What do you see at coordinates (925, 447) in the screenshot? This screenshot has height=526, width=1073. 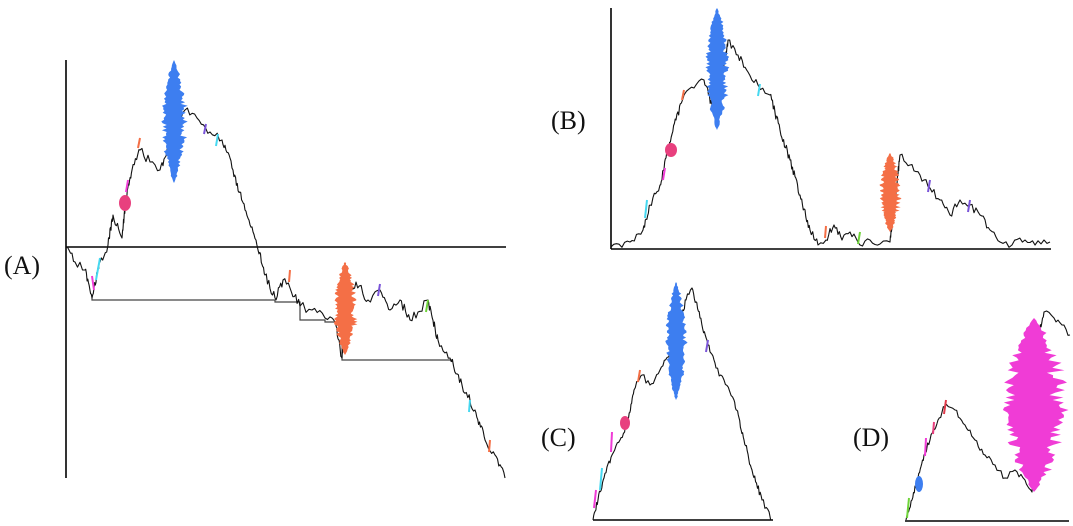 I see `panel-d-magenta-mark` at bounding box center [925, 447].